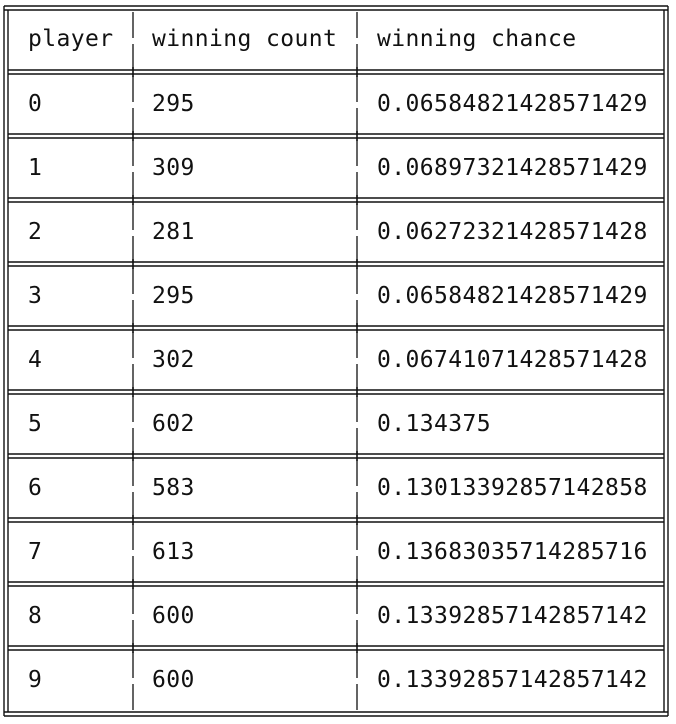 Image resolution: width=676 pixels, height=724 pixels. Describe the element at coordinates (245, 39) in the screenshot. I see `header-winning-count: winning count` at that location.